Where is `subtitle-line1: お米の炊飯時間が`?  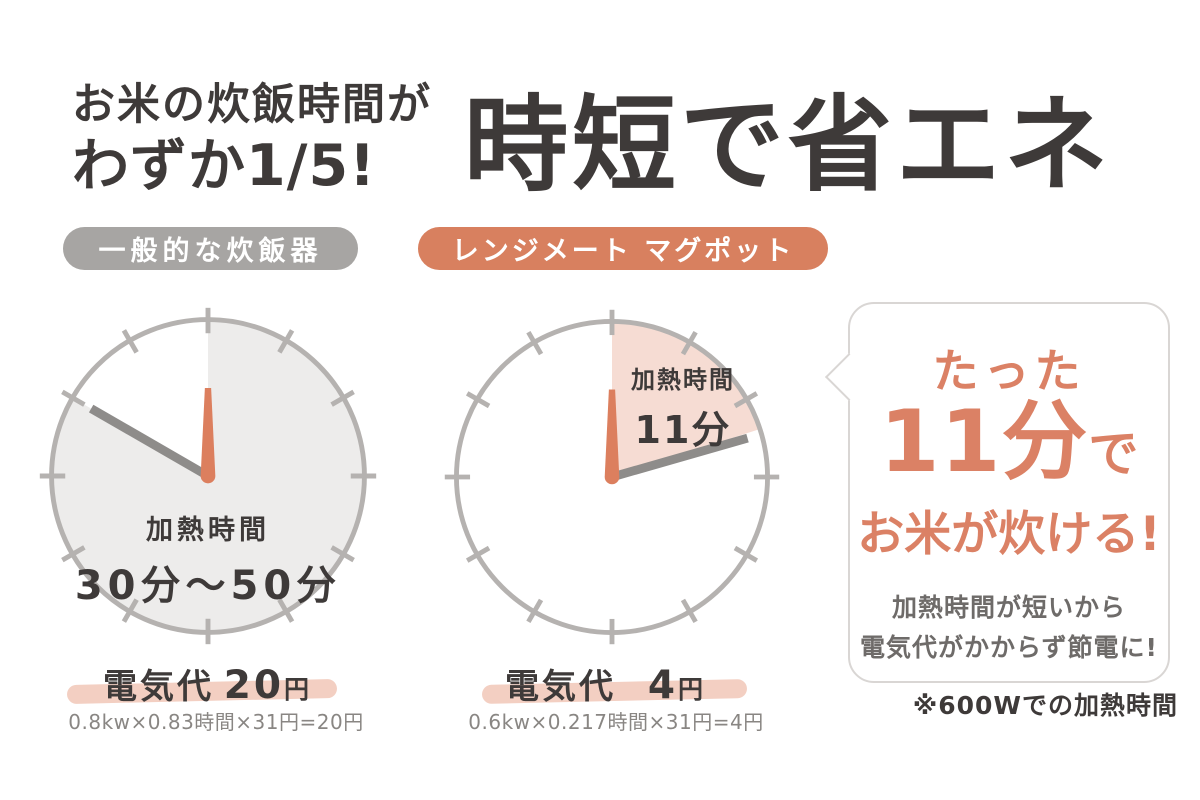
subtitle-line1: お米の炊飯時間が is located at coordinates (252, 105).